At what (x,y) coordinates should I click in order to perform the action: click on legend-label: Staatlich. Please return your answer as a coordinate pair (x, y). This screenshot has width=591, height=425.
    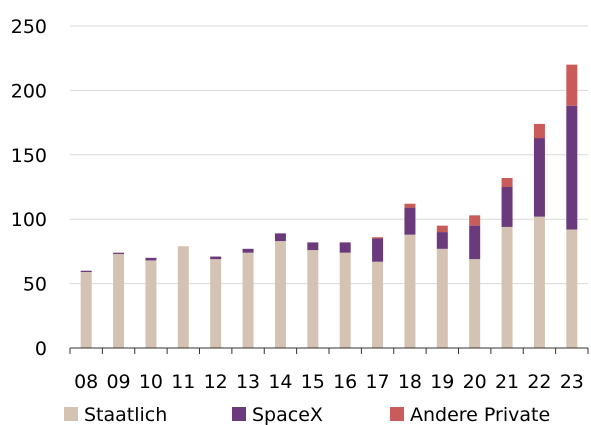
    Looking at the image, I should click on (125, 414).